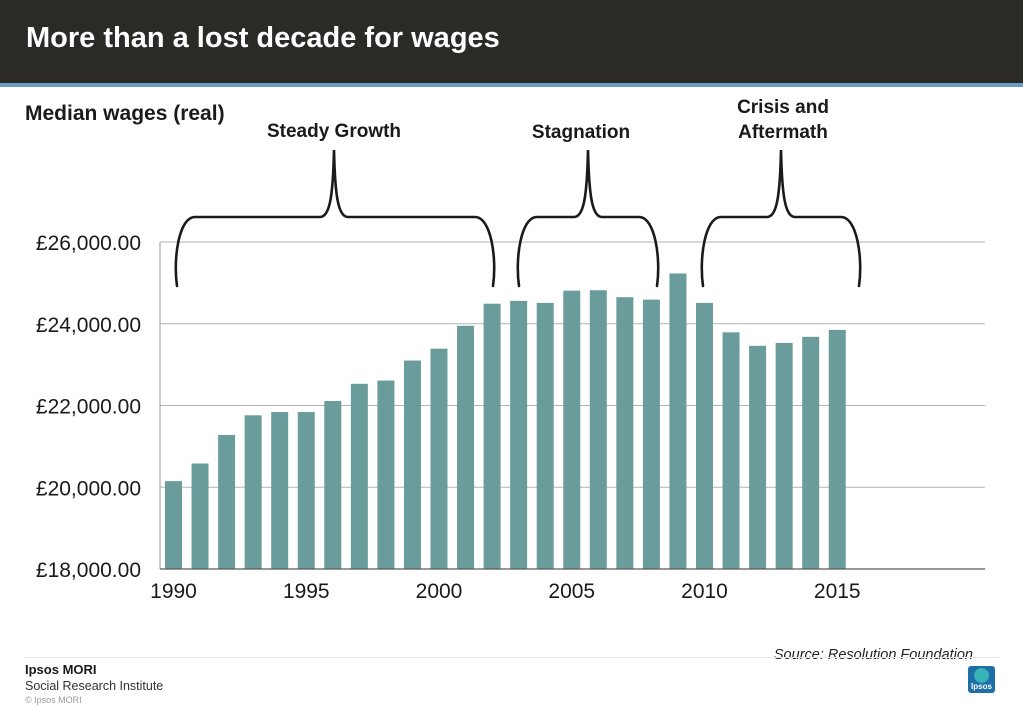 The image size is (1023, 708). I want to click on phase-label-crisis-aftermath: Crisis and Aftermath, so click(783, 120).